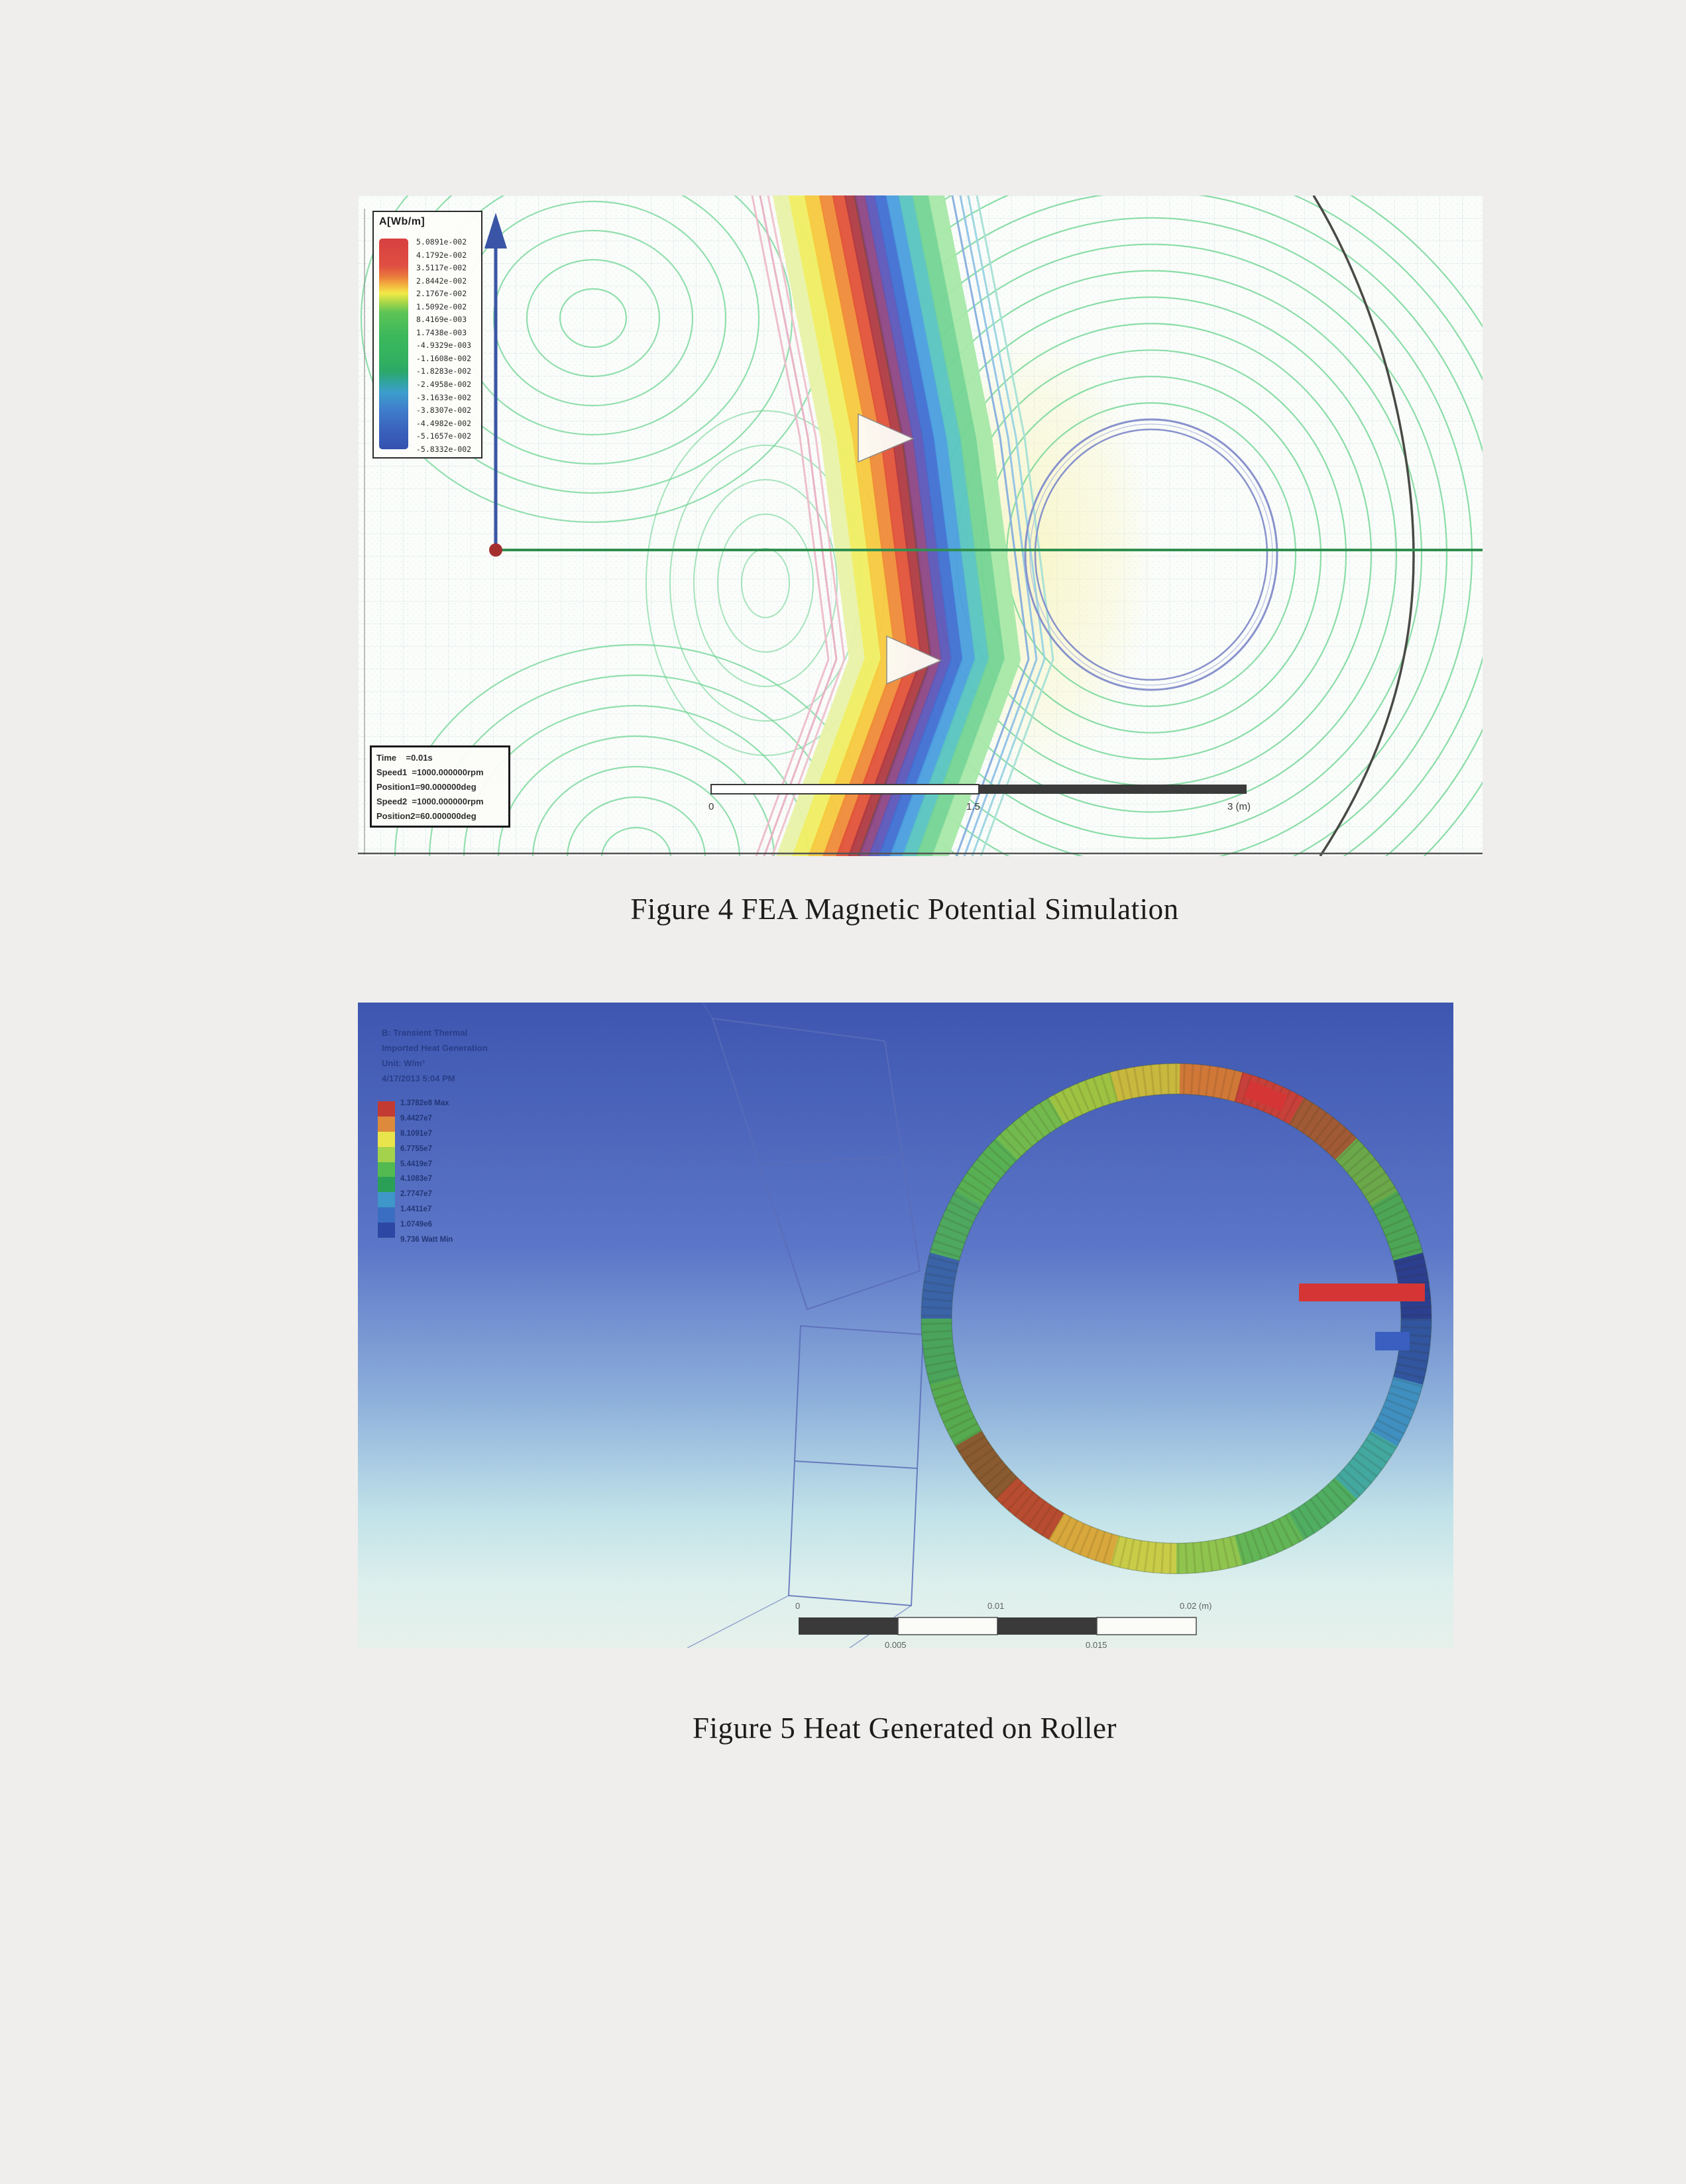 The height and width of the screenshot is (2184, 1686). I want to click on scale5-label-max: 0.02 (m), so click(1196, 1606).